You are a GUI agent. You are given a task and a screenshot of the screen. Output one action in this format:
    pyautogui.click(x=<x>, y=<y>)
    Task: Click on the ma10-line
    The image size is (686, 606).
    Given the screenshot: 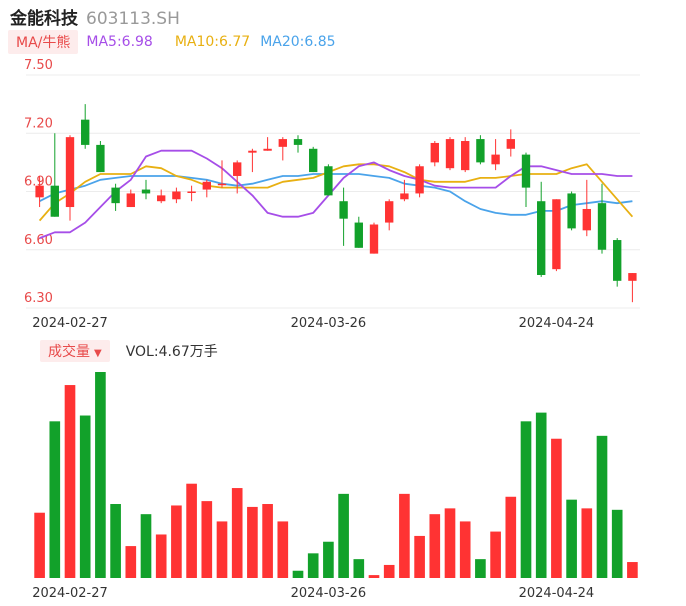 What is the action you would take?
    pyautogui.click(x=336, y=192)
    